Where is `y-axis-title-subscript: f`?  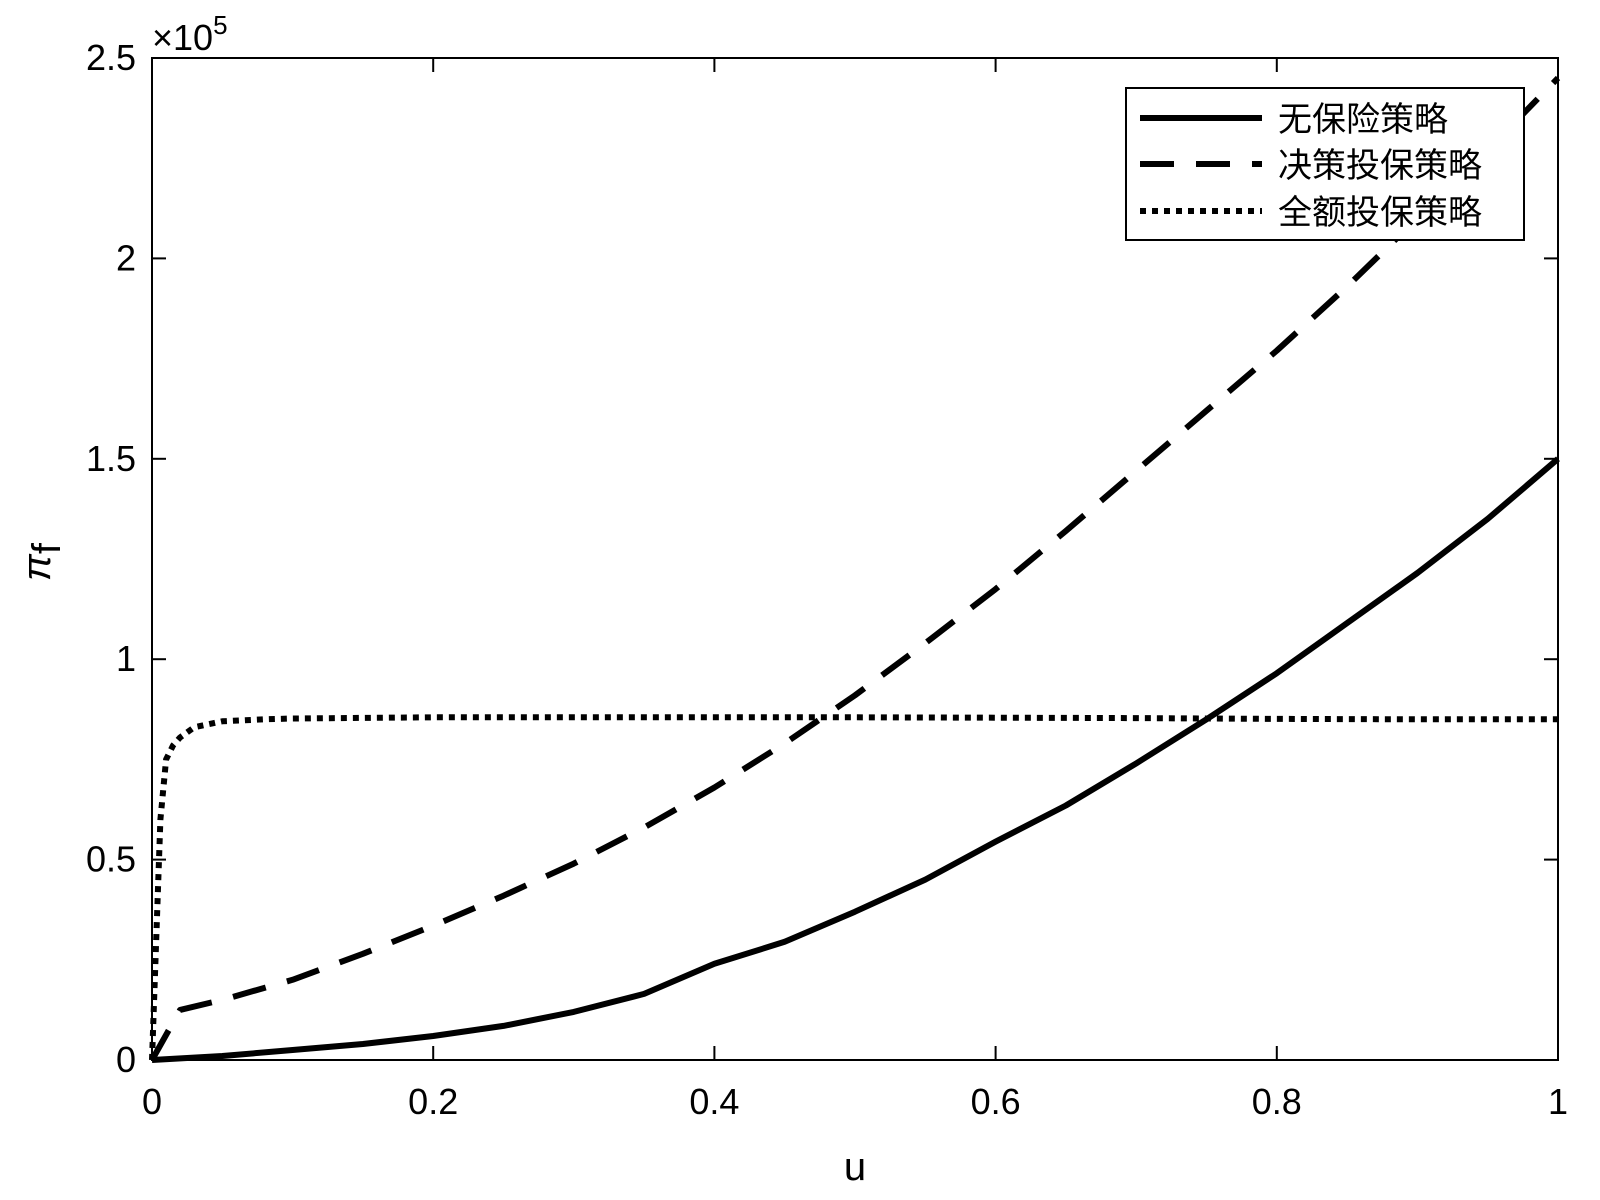
y-axis-title-subscript: f is located at coordinates (47, 548).